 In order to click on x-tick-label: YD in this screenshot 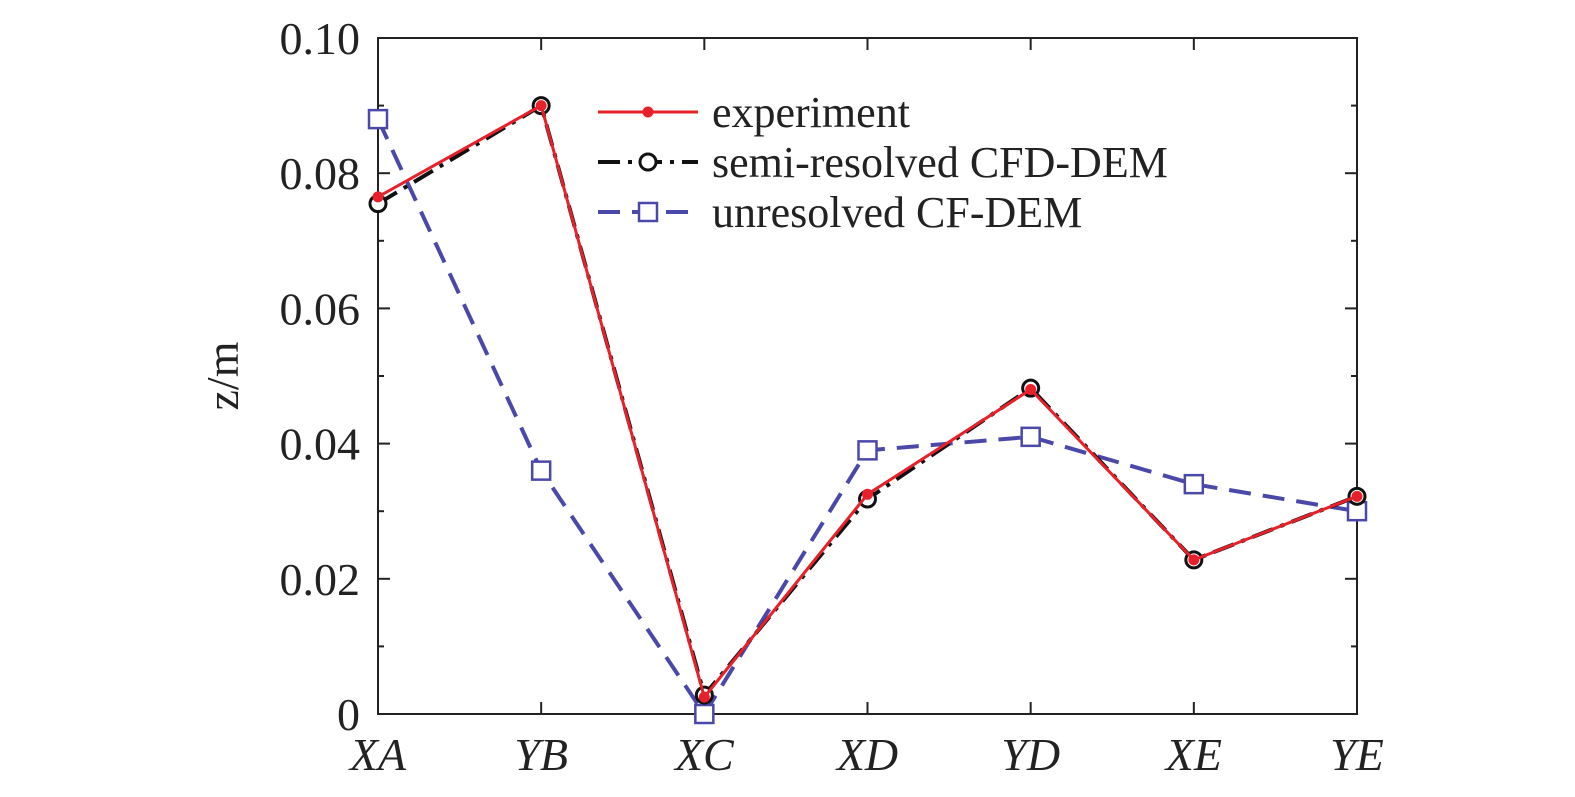, I will do `click(1030, 754)`.